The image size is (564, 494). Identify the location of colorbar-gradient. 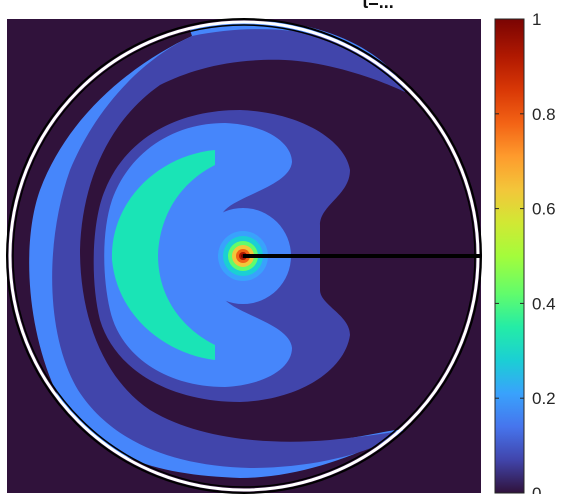
(509, 256).